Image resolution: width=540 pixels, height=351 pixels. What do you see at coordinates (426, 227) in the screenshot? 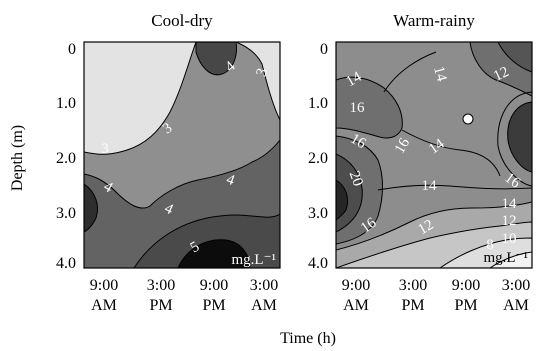
I see `warm-rainy-label-12-a: 12` at bounding box center [426, 227].